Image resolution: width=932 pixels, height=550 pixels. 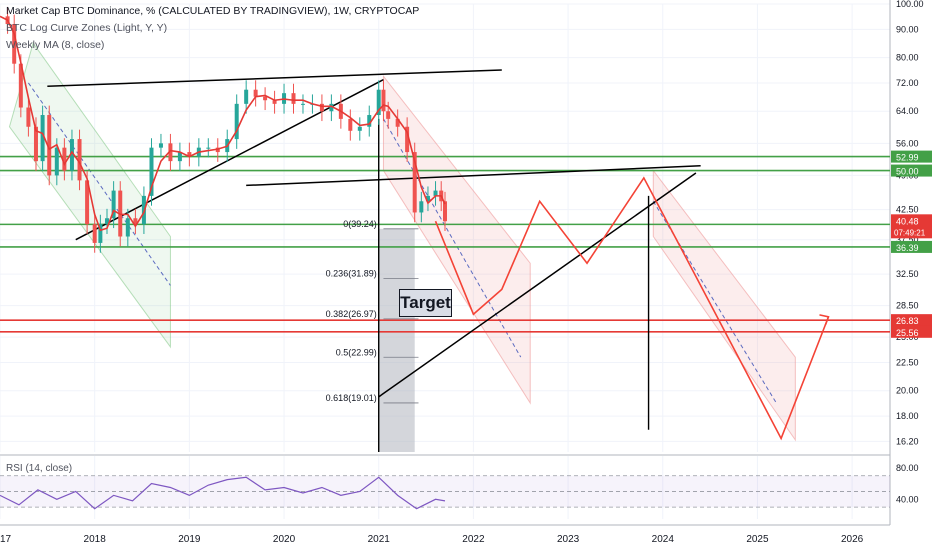 I want to click on level-price-tag-label: 25.56, so click(x=907, y=333).